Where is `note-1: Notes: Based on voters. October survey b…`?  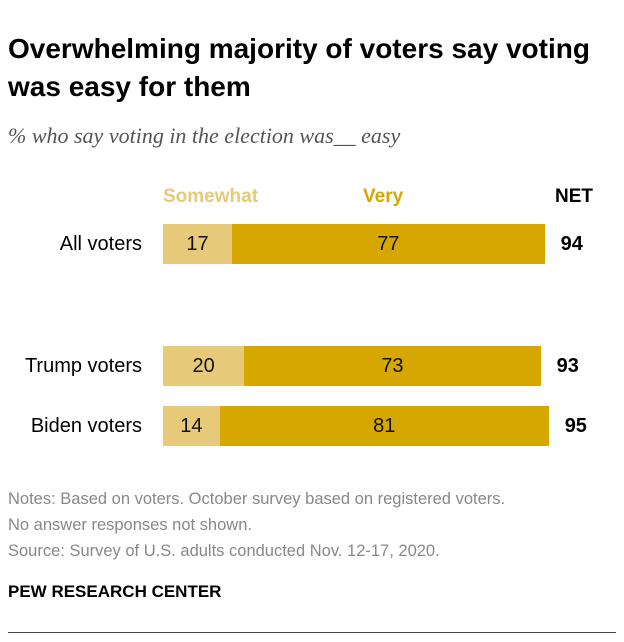 note-1: Notes: Based on voters. October survey b… is located at coordinates (257, 499).